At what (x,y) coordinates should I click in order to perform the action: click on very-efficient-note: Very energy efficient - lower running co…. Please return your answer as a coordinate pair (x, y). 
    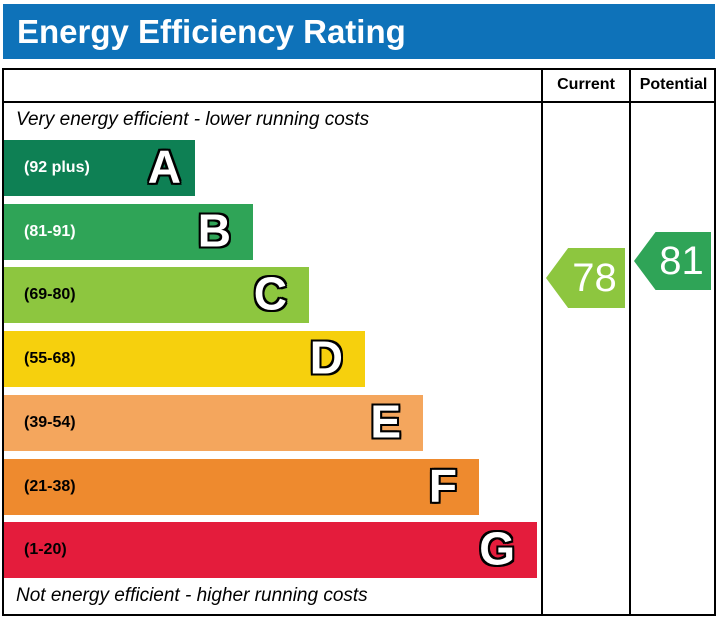
    Looking at the image, I should click on (193, 119).